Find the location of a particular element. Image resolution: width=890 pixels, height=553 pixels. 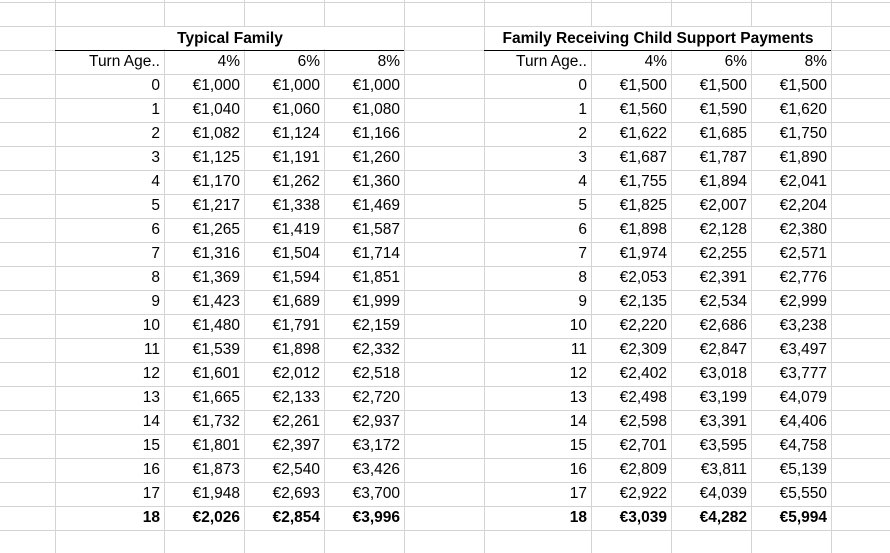

value-cell: €3,039 is located at coordinates (643, 517).